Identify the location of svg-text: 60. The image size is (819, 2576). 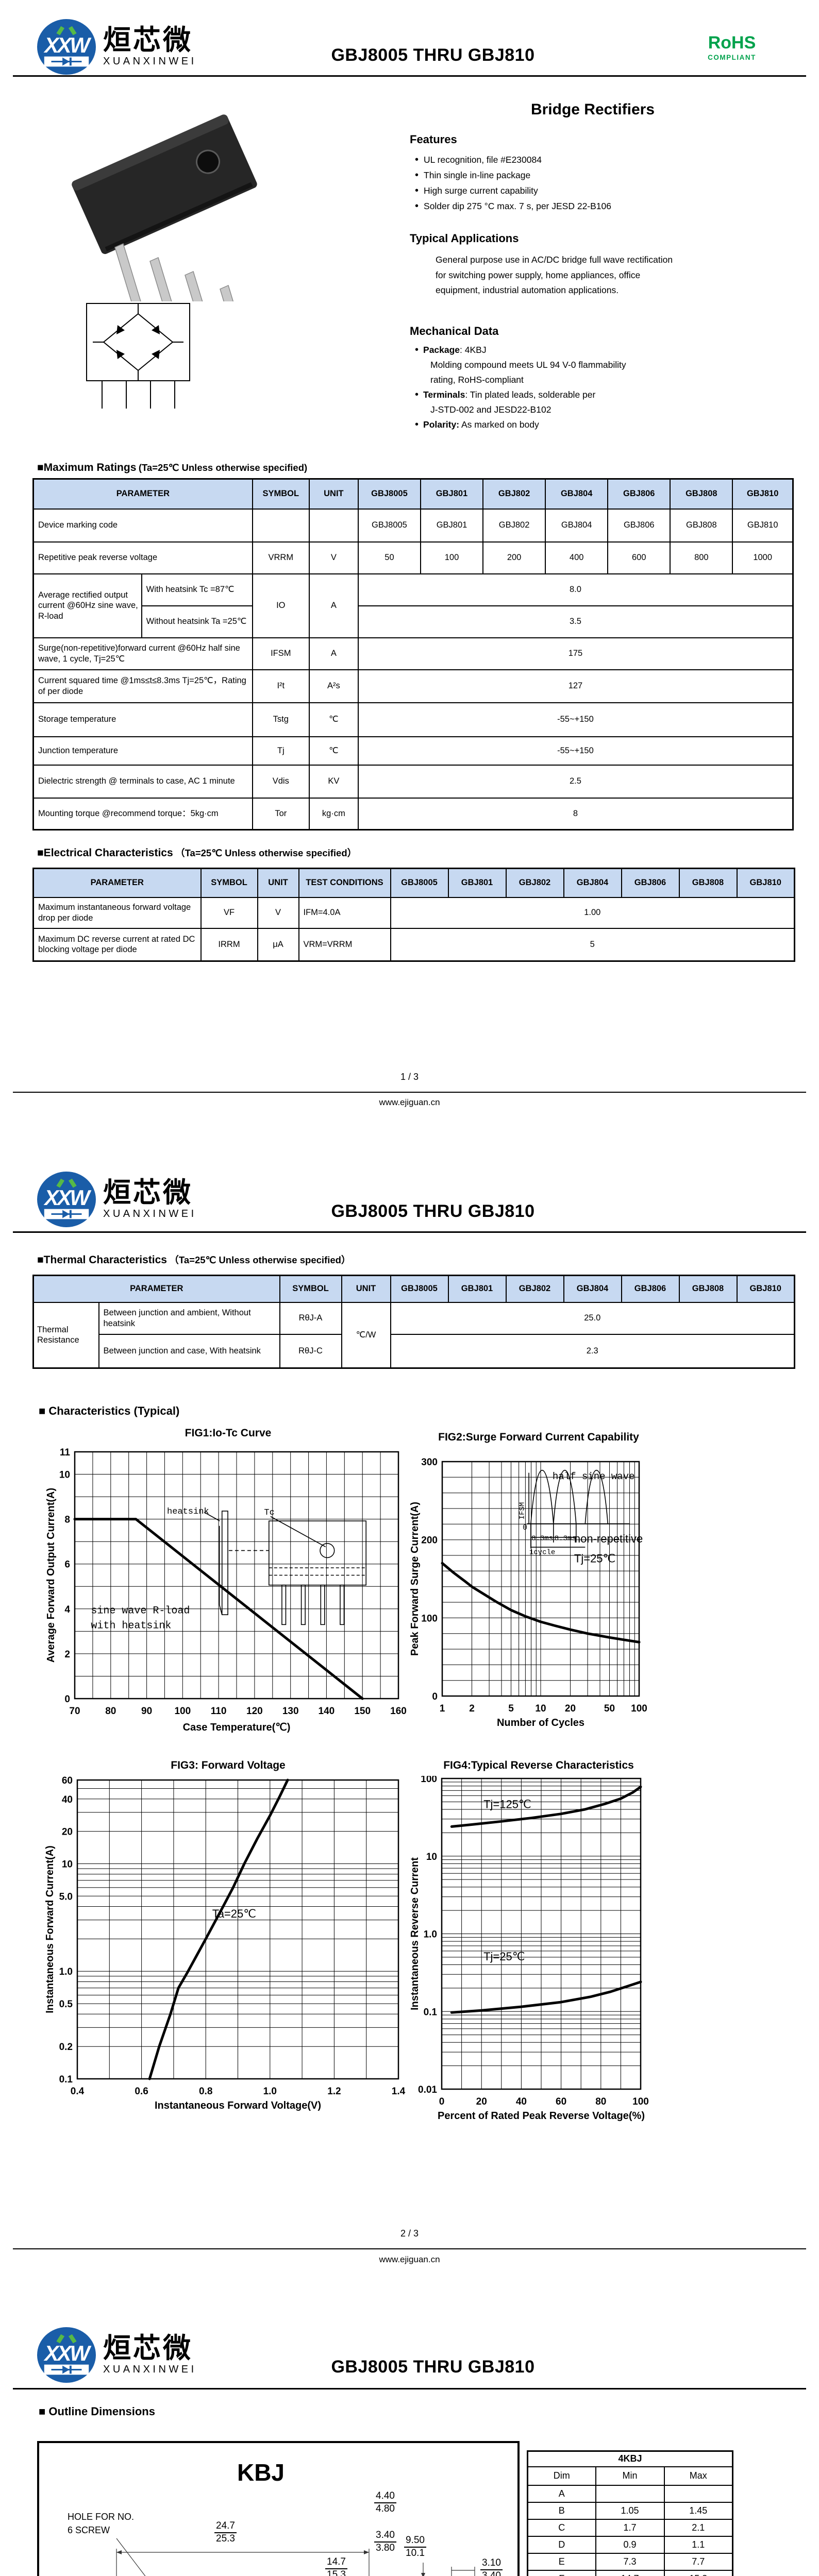
(561, 2101).